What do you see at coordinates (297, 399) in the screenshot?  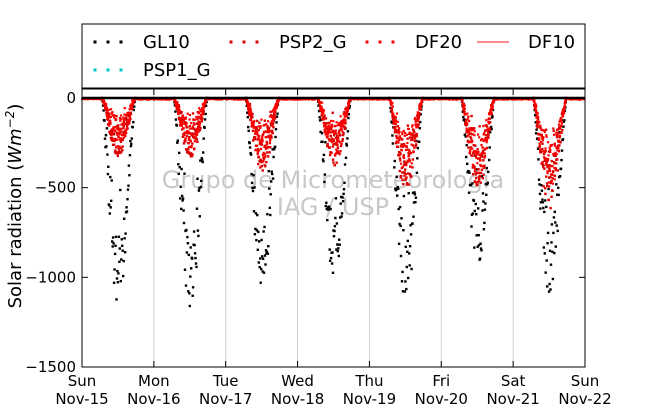 I see `x-tick-label-date: Nov-18` at bounding box center [297, 399].